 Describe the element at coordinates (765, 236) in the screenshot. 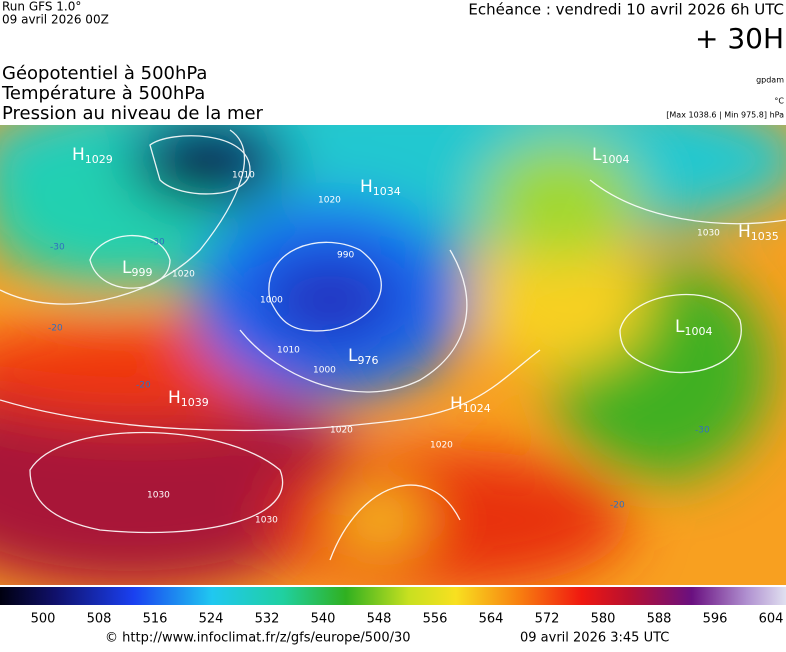

I see `center-value: 1035` at that location.